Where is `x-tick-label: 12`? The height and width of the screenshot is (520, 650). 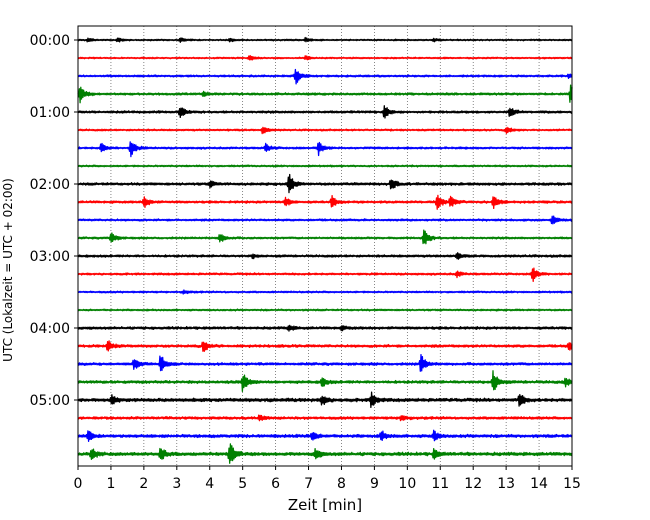
x-tick-label: 12 is located at coordinates (473, 484).